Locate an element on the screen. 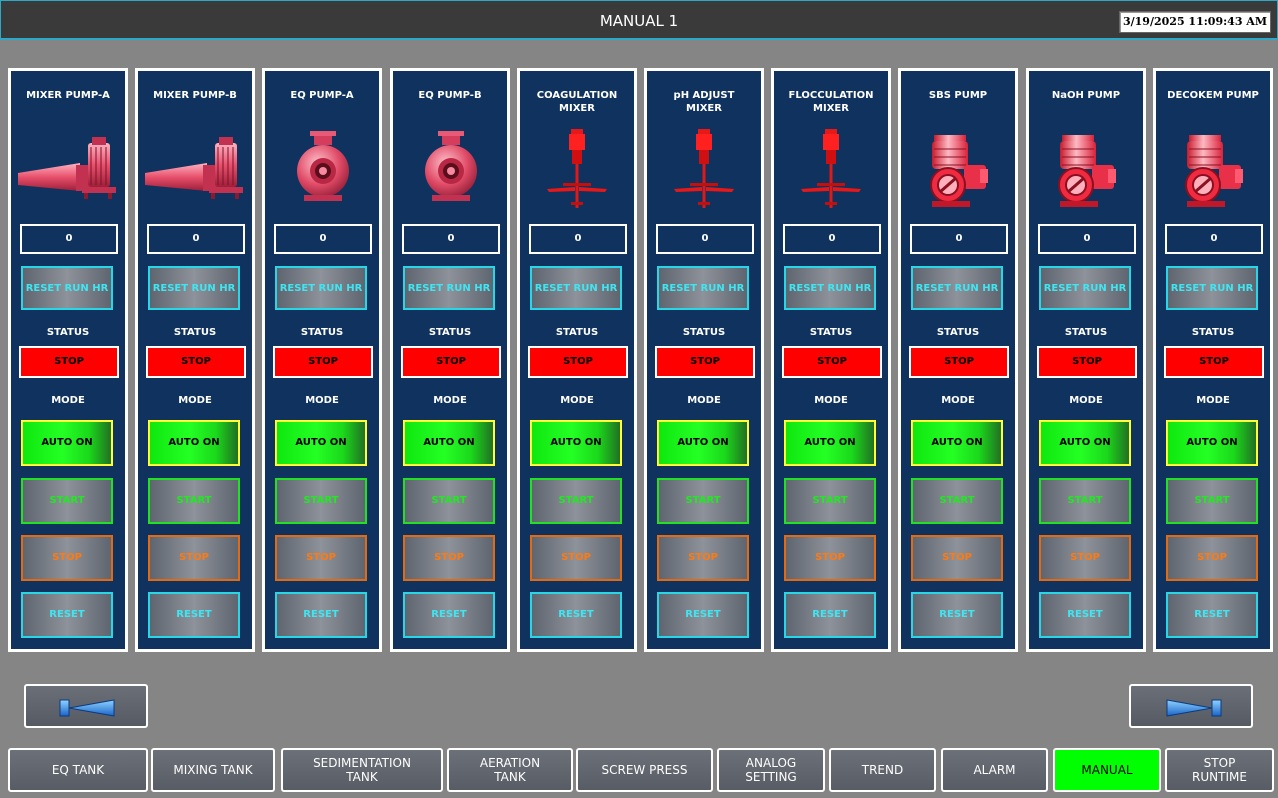 The image size is (1278, 798). agitator-icon is located at coordinates (577, 169).